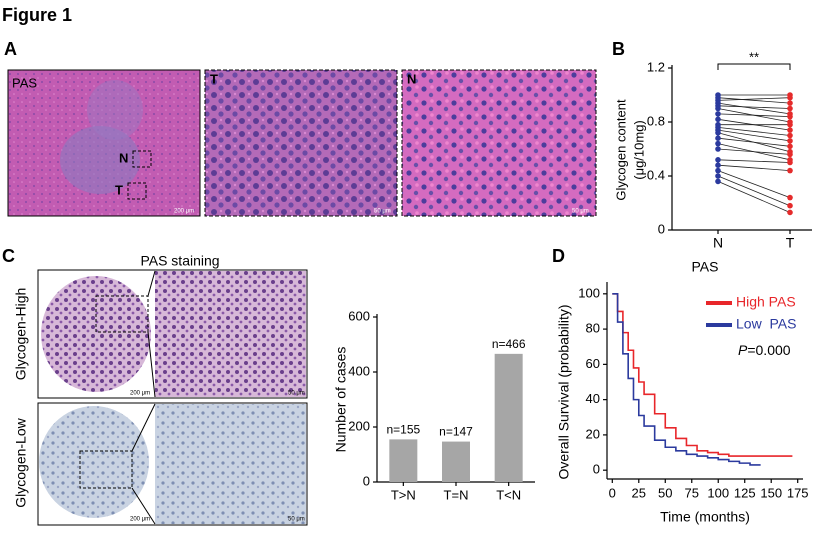  I want to click on y-axis-label: Overall Survival (probability), so click(564, 391).